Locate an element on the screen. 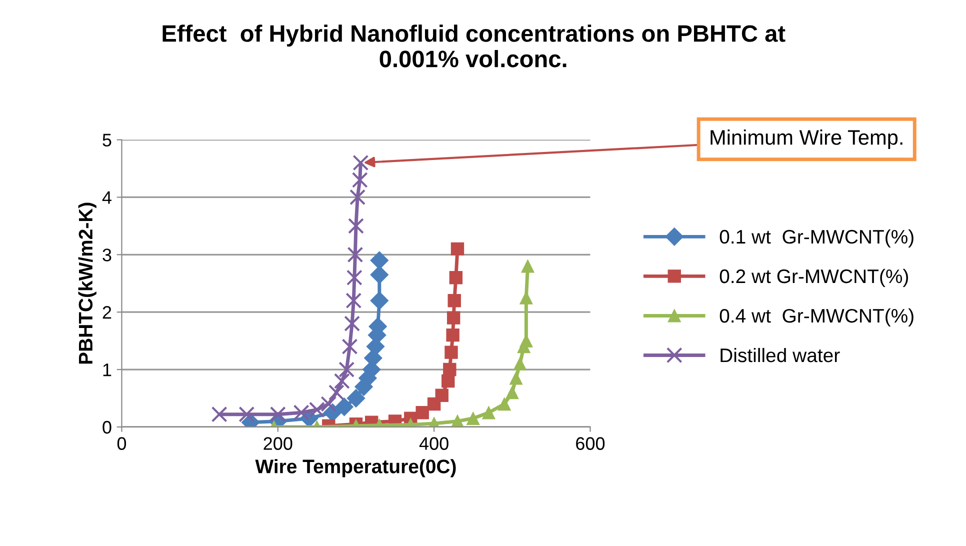 The width and height of the screenshot is (966, 546). legend-label: 0.1 wt Gr-MWCNT(%) is located at coordinates (817, 238).